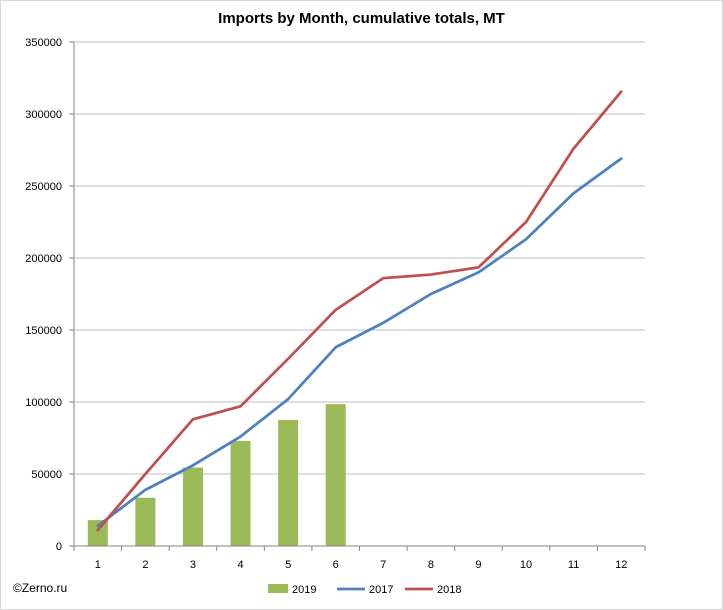 This screenshot has height=610, width=723. I want to click on x-tick-label: 9, so click(478, 565).